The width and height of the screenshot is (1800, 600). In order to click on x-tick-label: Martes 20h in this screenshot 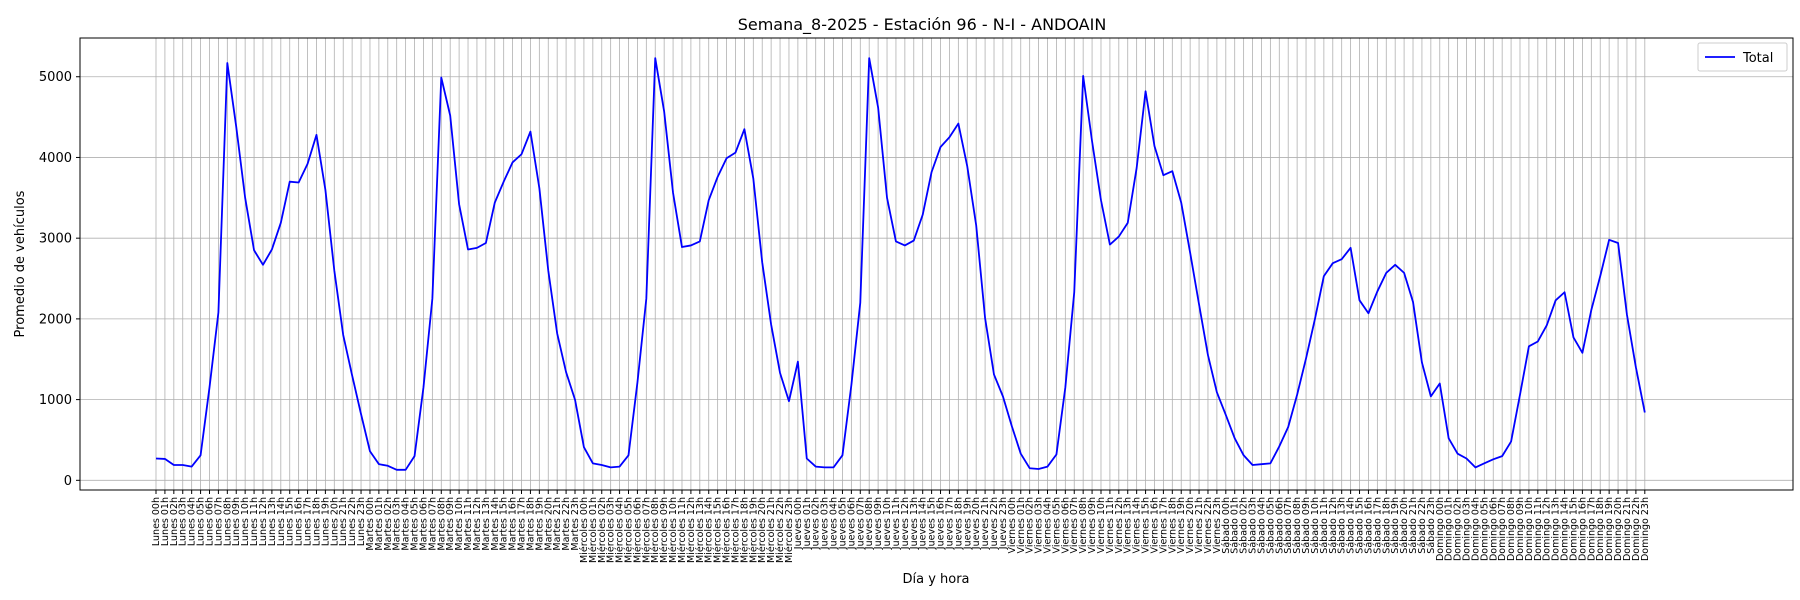, I will do `click(548, 524)`.